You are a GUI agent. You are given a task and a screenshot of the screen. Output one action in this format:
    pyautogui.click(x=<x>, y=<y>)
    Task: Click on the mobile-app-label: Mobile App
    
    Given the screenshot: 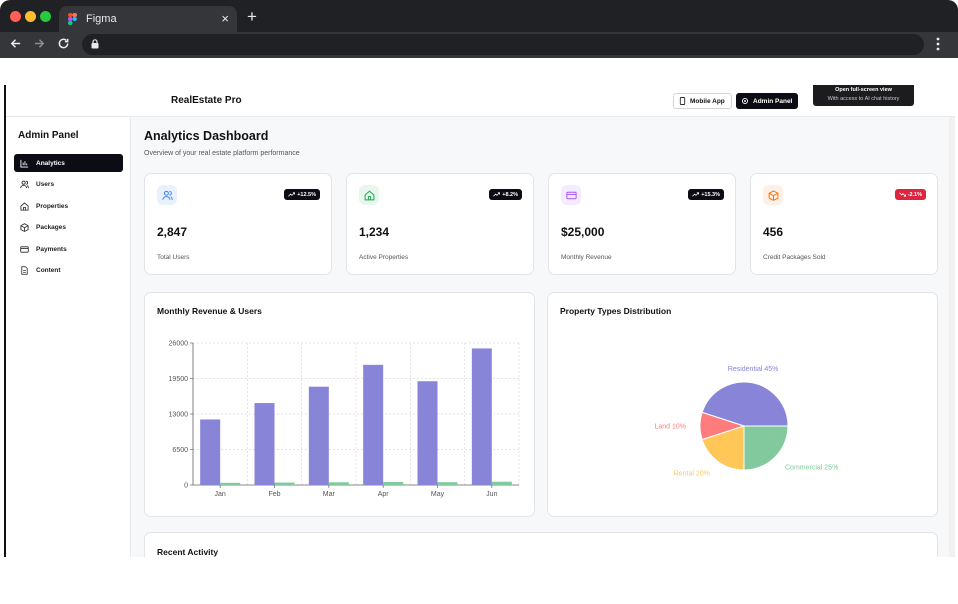 What is the action you would take?
    pyautogui.click(x=707, y=101)
    